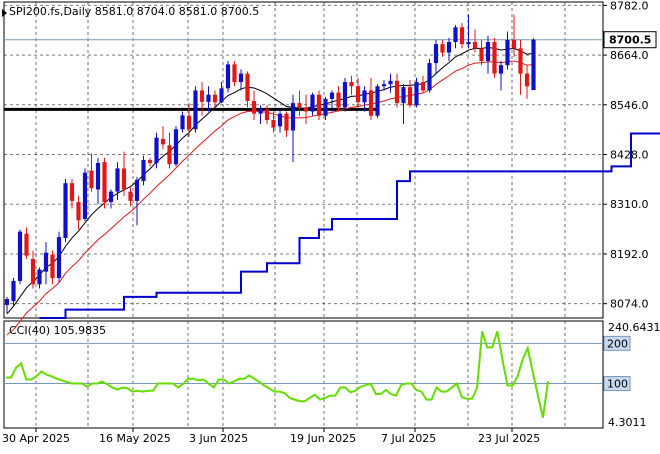 This screenshot has height=454, width=660. What do you see at coordinates (634, 327) in the screenshot?
I see `cci-tick-label: 240.6431` at bounding box center [634, 327].